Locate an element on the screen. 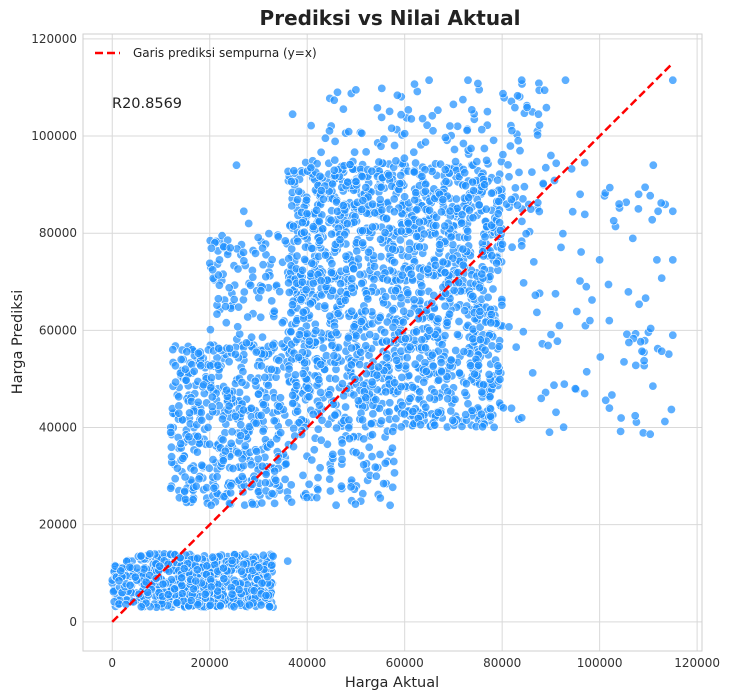  legend-label: Garis prediksi sempurna (y=x) is located at coordinates (225, 53).